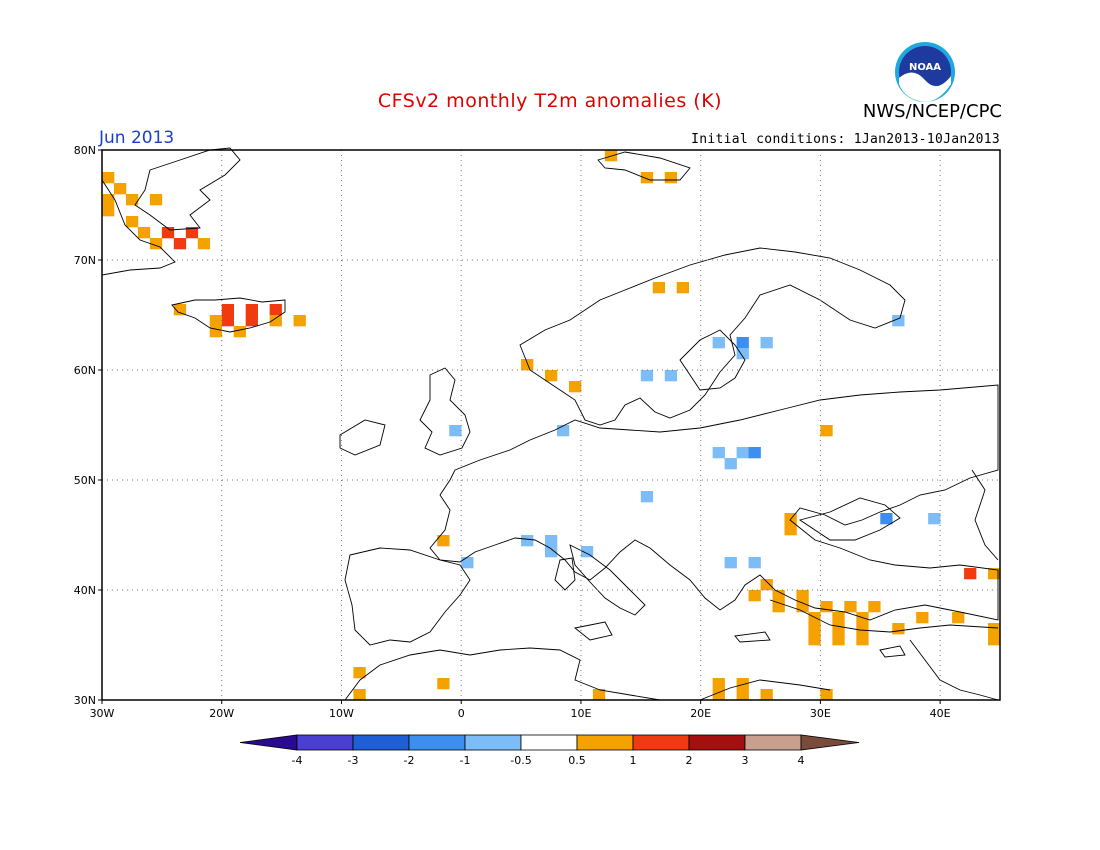  What do you see at coordinates (700, 713) in the screenshot?
I see `lon-tick-label: 20E` at bounding box center [700, 713].